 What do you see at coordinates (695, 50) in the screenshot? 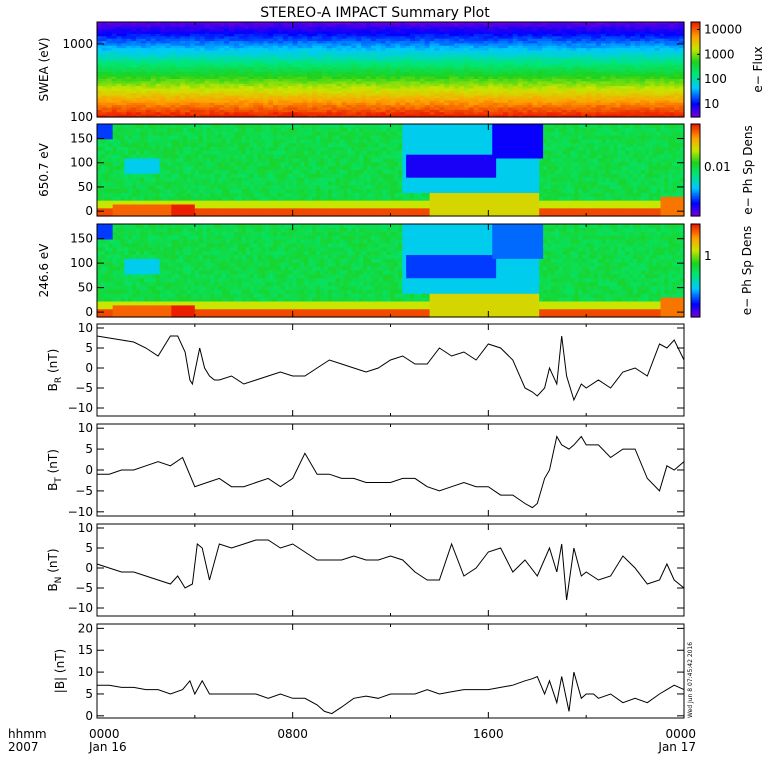
I see `swea-colorbar-step` at bounding box center [695, 50].